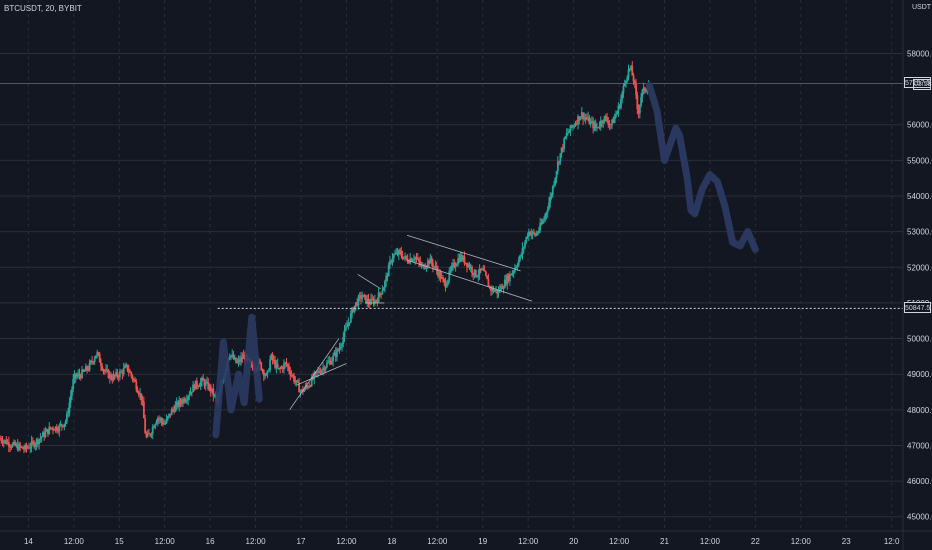 The height and width of the screenshot is (550, 932). What do you see at coordinates (919, 160) in the screenshot?
I see `price-tick-label: 55000.0` at bounding box center [919, 160].